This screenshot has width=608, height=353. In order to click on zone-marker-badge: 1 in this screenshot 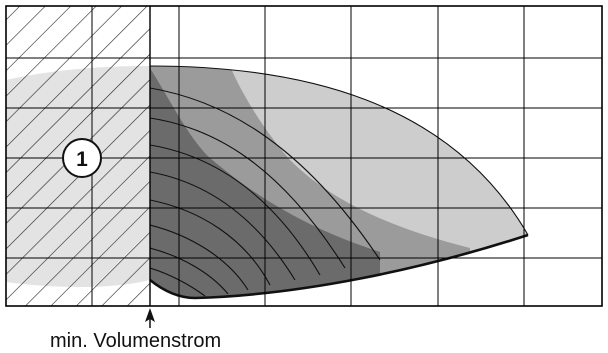, I will do `click(82, 158)`.